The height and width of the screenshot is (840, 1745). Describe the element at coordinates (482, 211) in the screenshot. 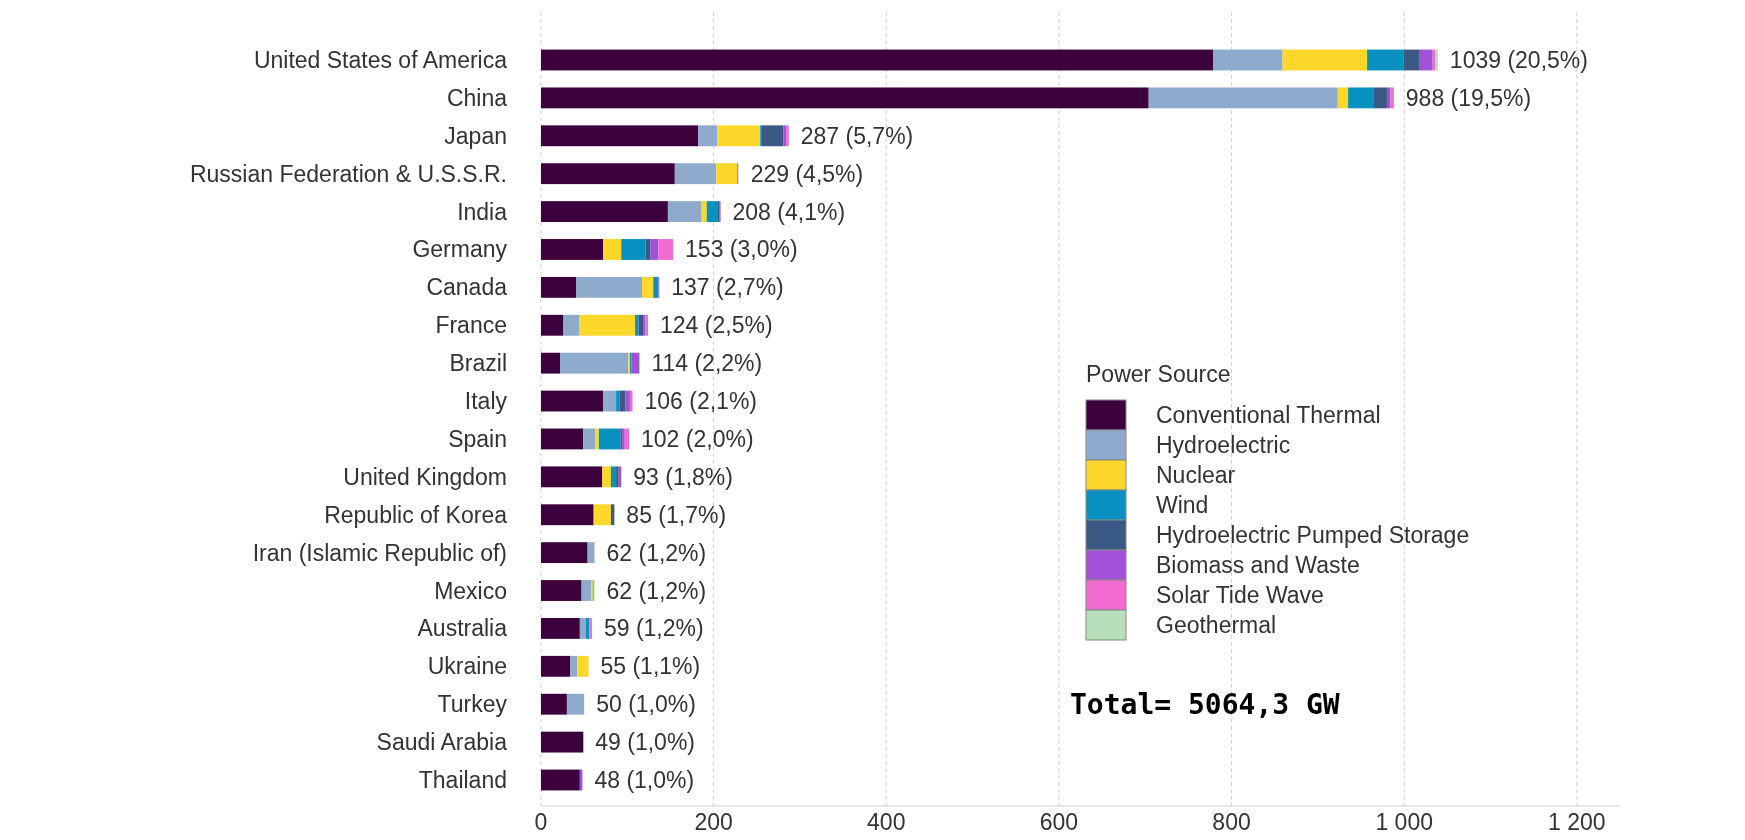

I see `y-tick-label: India` at that location.